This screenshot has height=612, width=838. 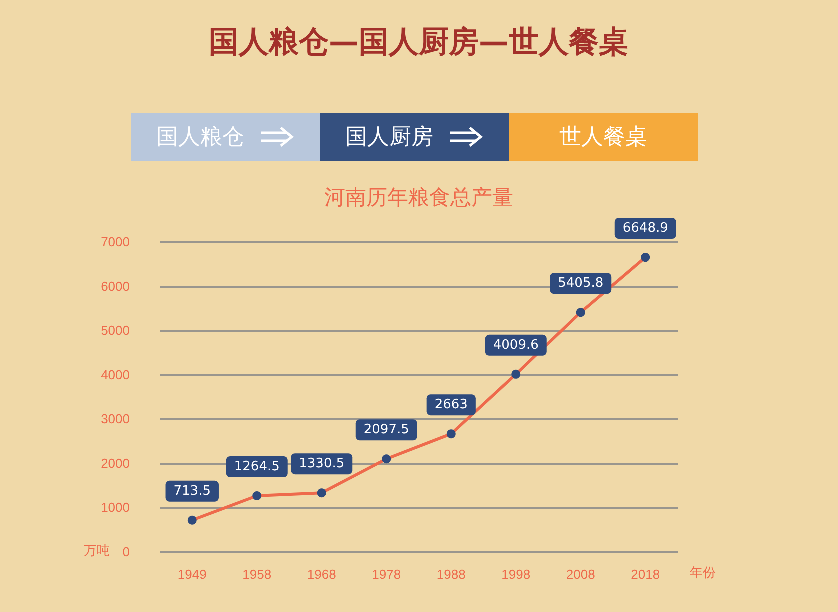 I want to click on text: 世人餐桌, so click(x=604, y=138).